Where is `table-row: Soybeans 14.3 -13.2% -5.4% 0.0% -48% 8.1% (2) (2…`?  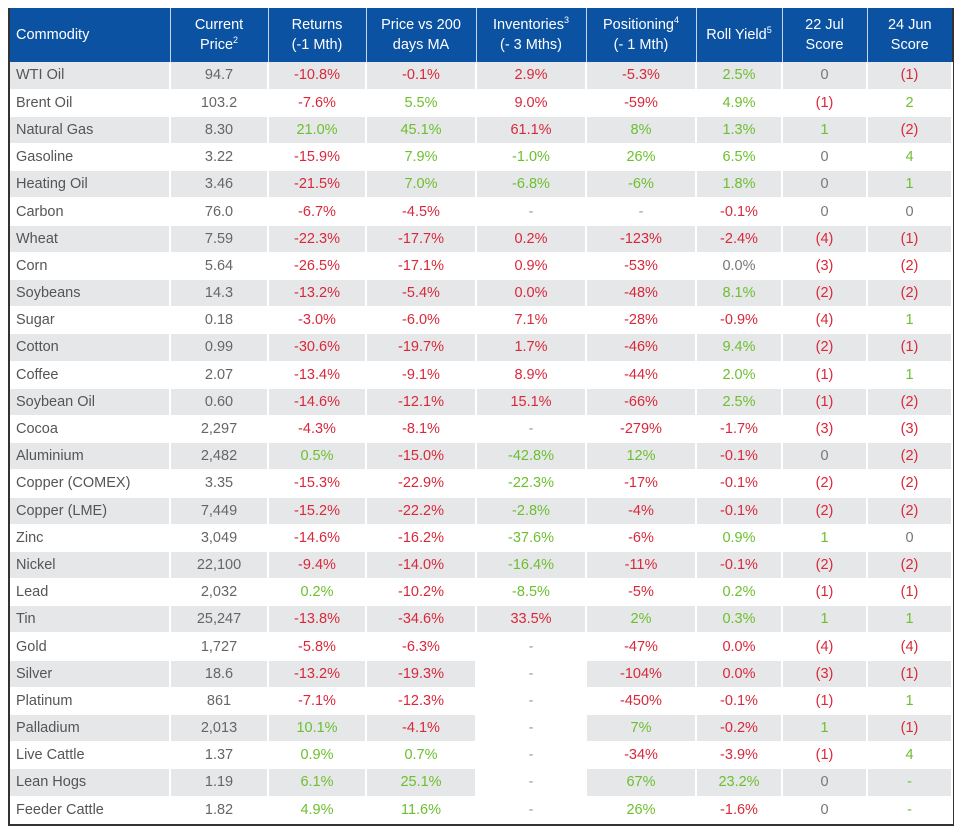 table-row: Soybeans 14.3 -13.2% -5.4% 0.0% -48% 8.1% (2) (2… is located at coordinates (481, 293).